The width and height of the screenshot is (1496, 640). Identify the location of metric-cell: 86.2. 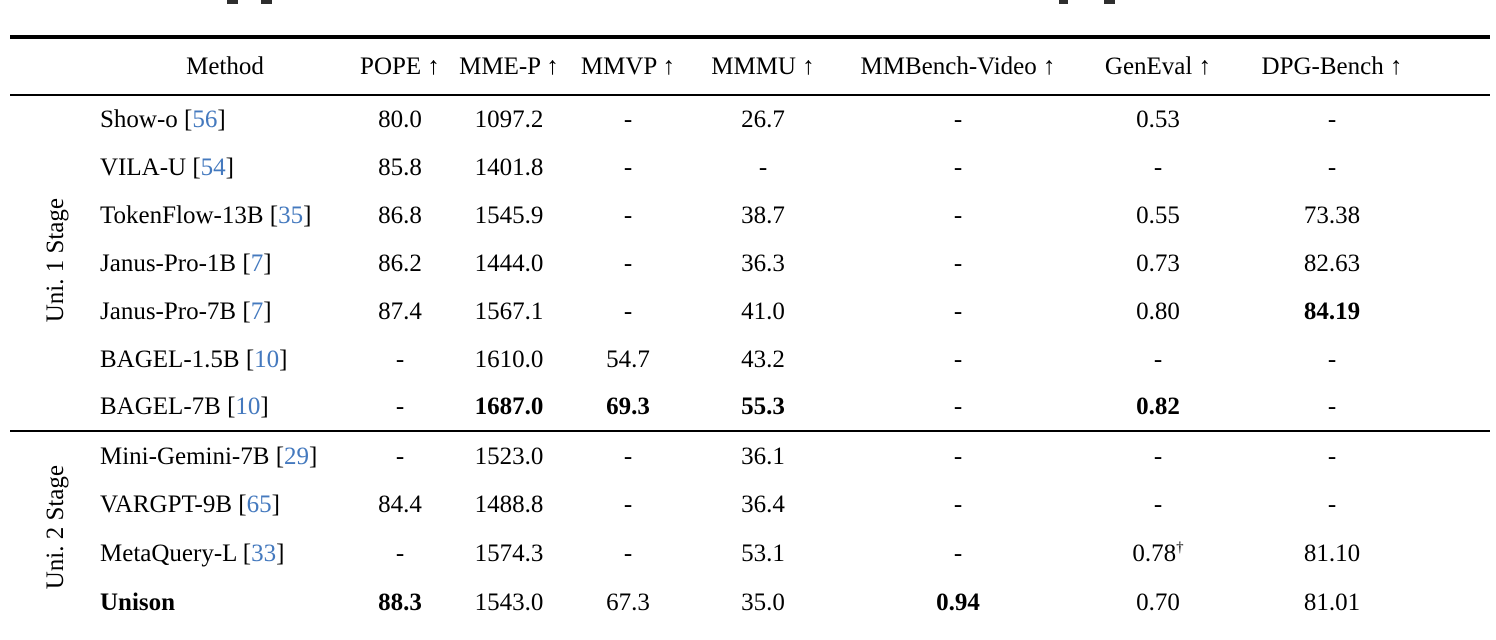
(400, 263).